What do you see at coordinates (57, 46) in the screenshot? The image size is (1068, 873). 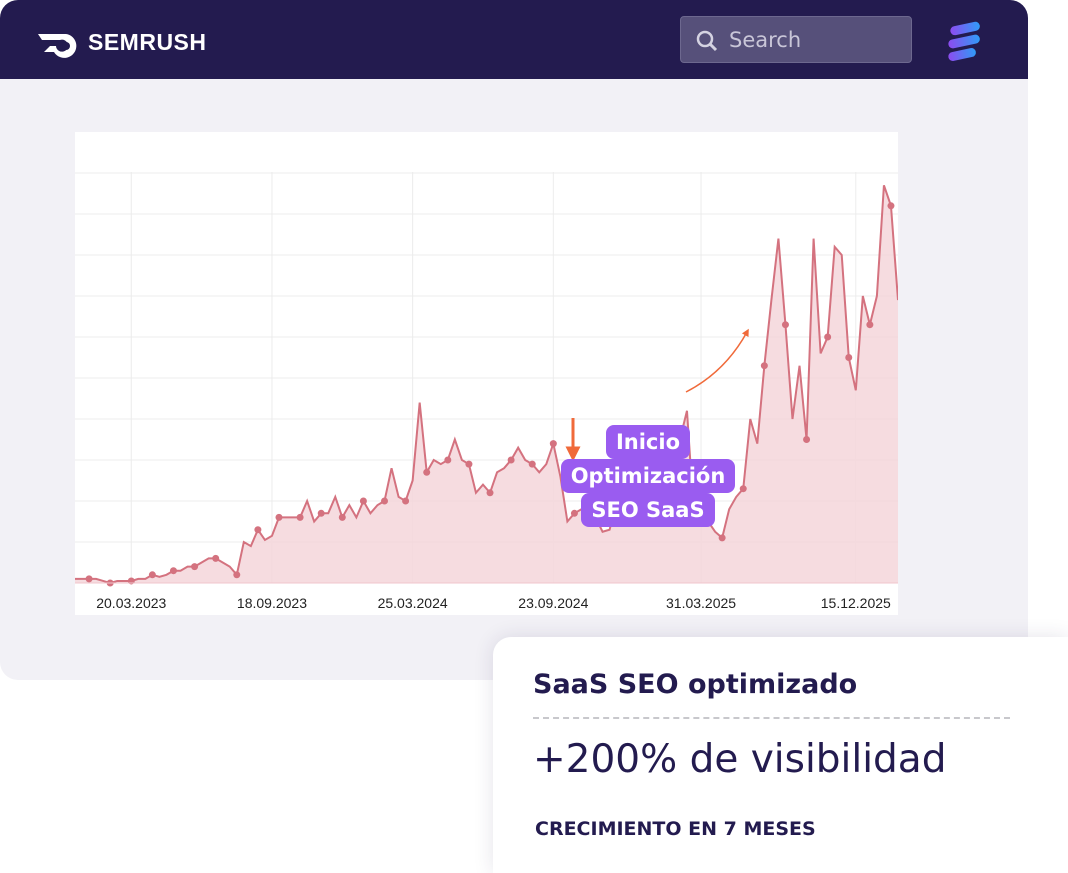 I see `logo-icon` at bounding box center [57, 46].